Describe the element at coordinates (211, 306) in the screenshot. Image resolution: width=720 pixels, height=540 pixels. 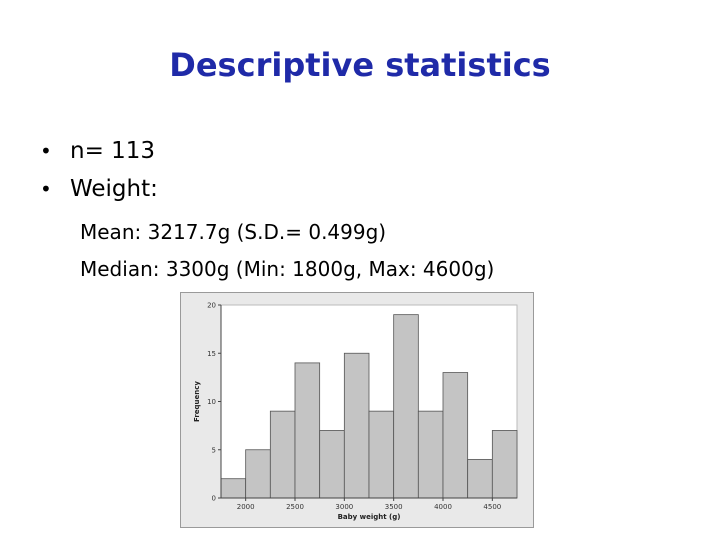
I see `y-tick-label: 20` at that location.